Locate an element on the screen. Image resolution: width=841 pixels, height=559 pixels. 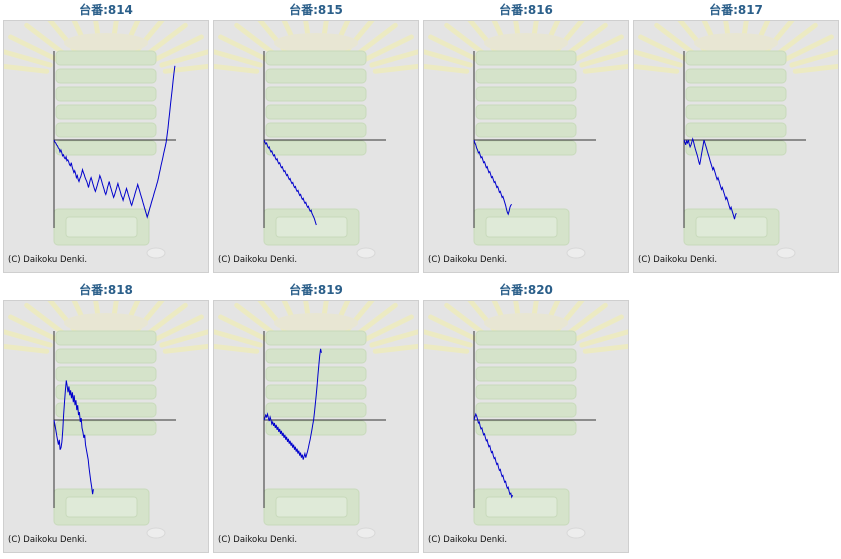
machine-number-link: 台番:814 is located at coordinates (106, 10).